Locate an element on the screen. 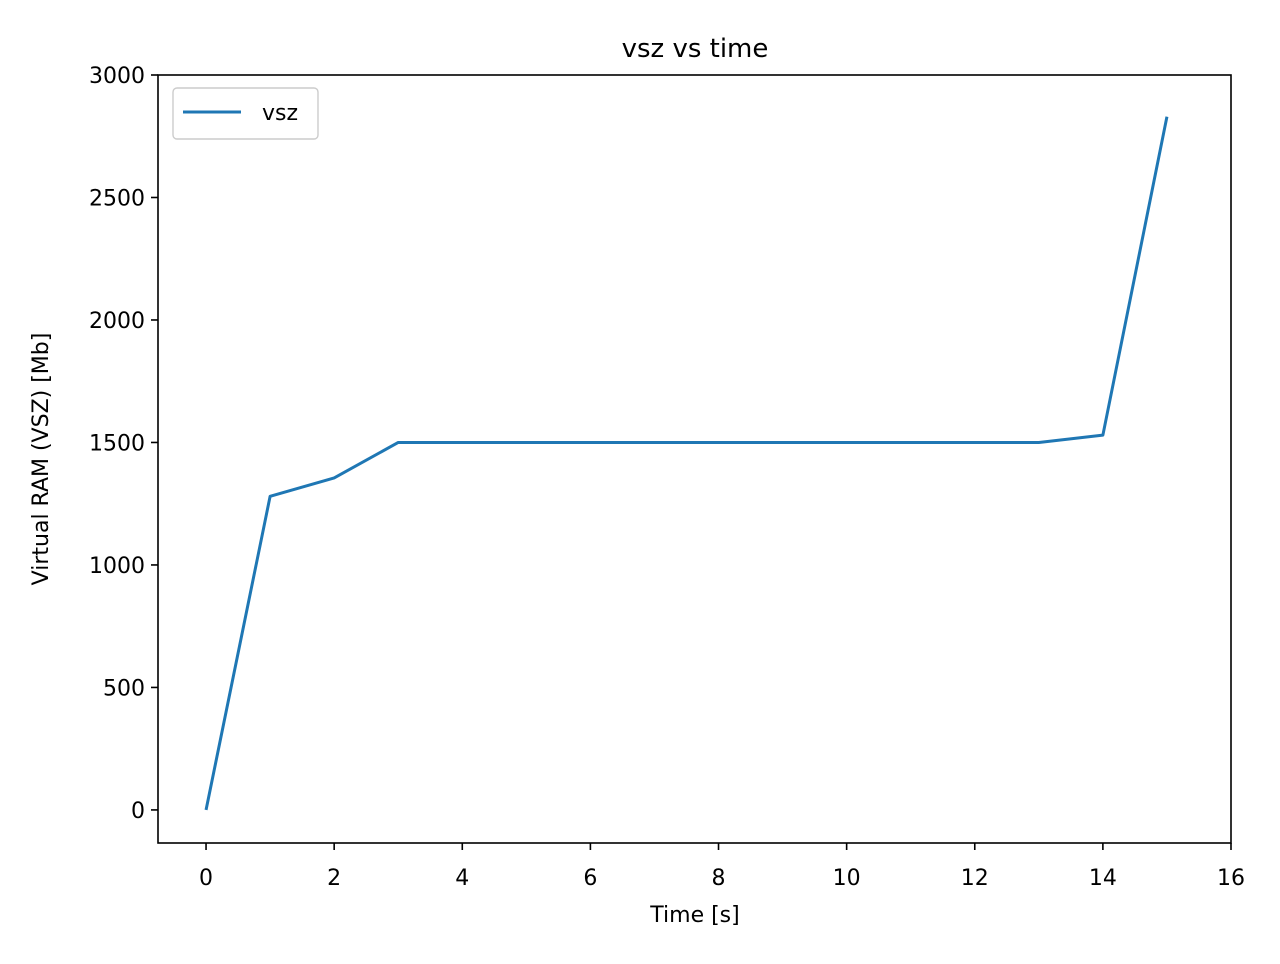 The image size is (1280, 964). y-axis-ticks: 0 500 1000 1500 2000 2500 3000 is located at coordinates (123, 444).